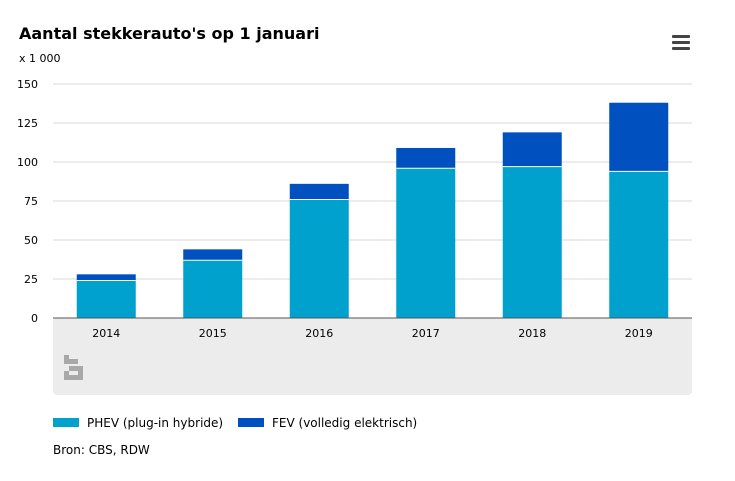  Describe the element at coordinates (426, 333) in the screenshot. I see `x-tick-label: 2017` at that location.